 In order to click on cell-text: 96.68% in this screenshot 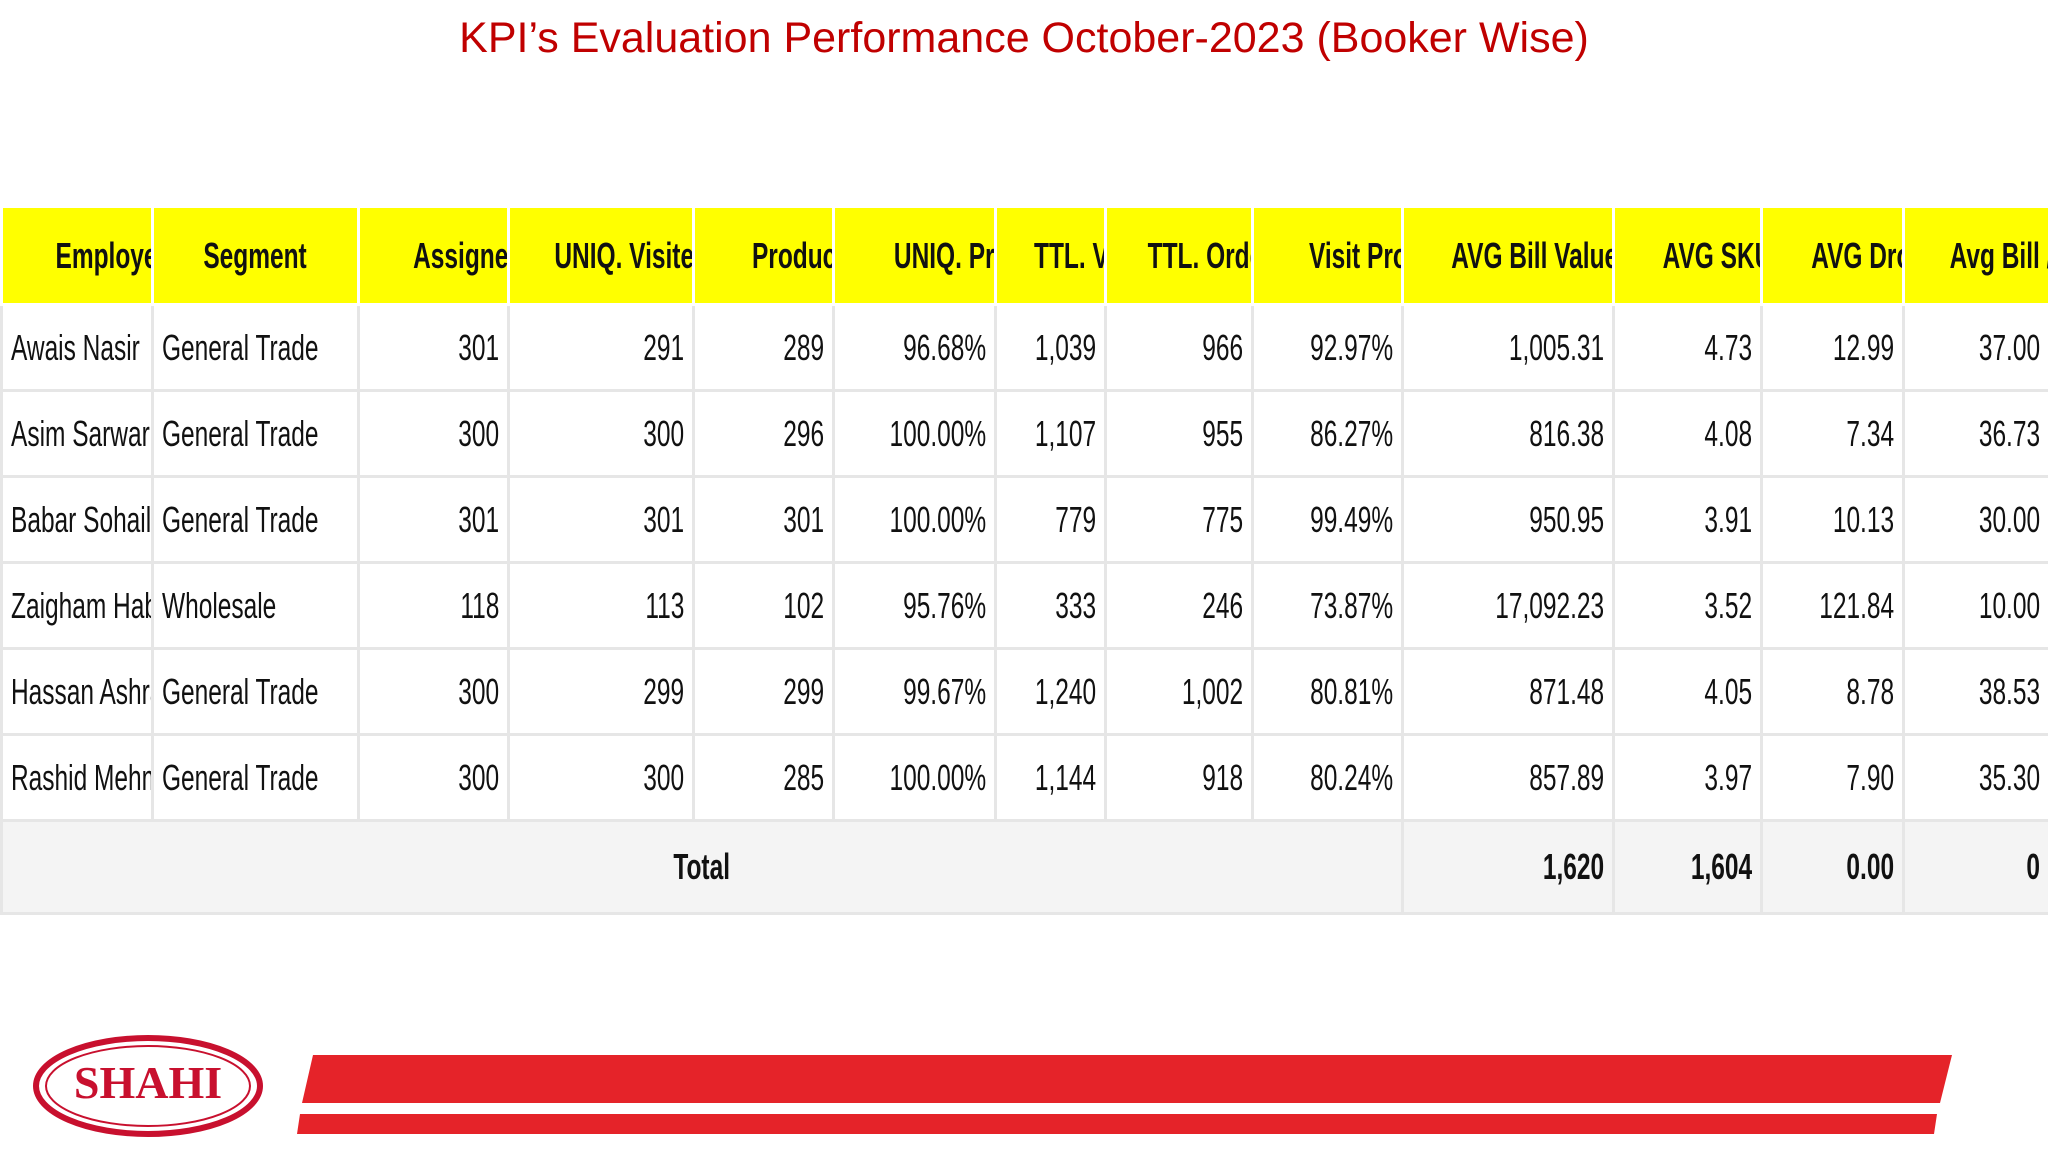, I will do `click(944, 347)`.